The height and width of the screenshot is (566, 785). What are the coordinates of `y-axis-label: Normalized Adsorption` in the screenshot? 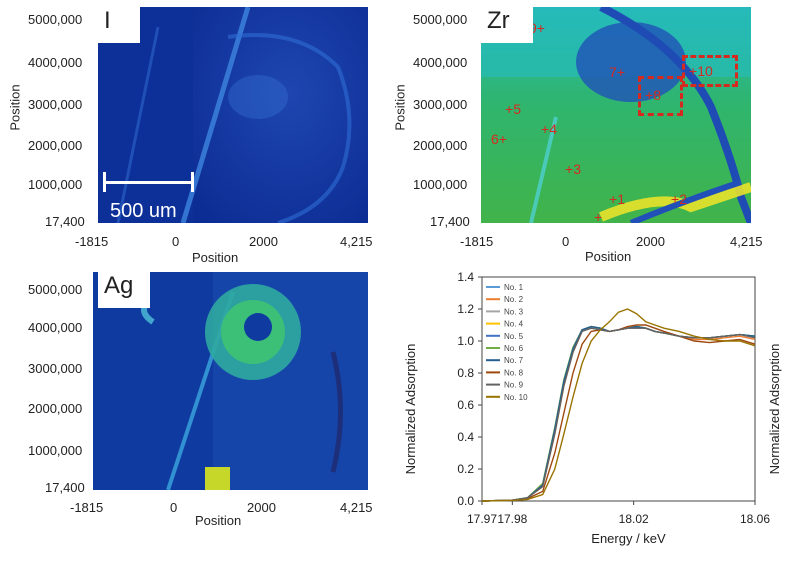 It's located at (410, 409).